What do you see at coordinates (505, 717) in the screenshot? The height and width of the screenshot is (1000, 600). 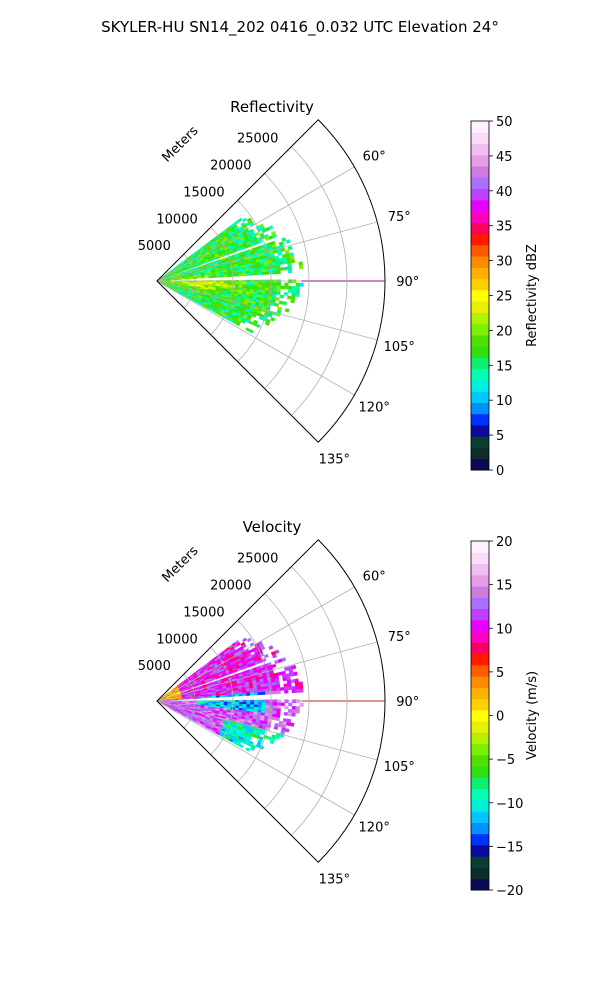 I see `colorbar: −20 −15 −10 −5 0 5 10 15 20 Velocity (m/s)` at bounding box center [505, 717].